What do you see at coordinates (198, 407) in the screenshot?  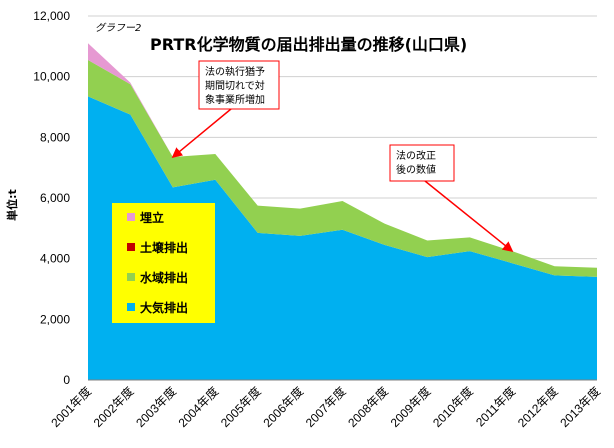 I see `x-tick-label: 2004年度` at bounding box center [198, 407].